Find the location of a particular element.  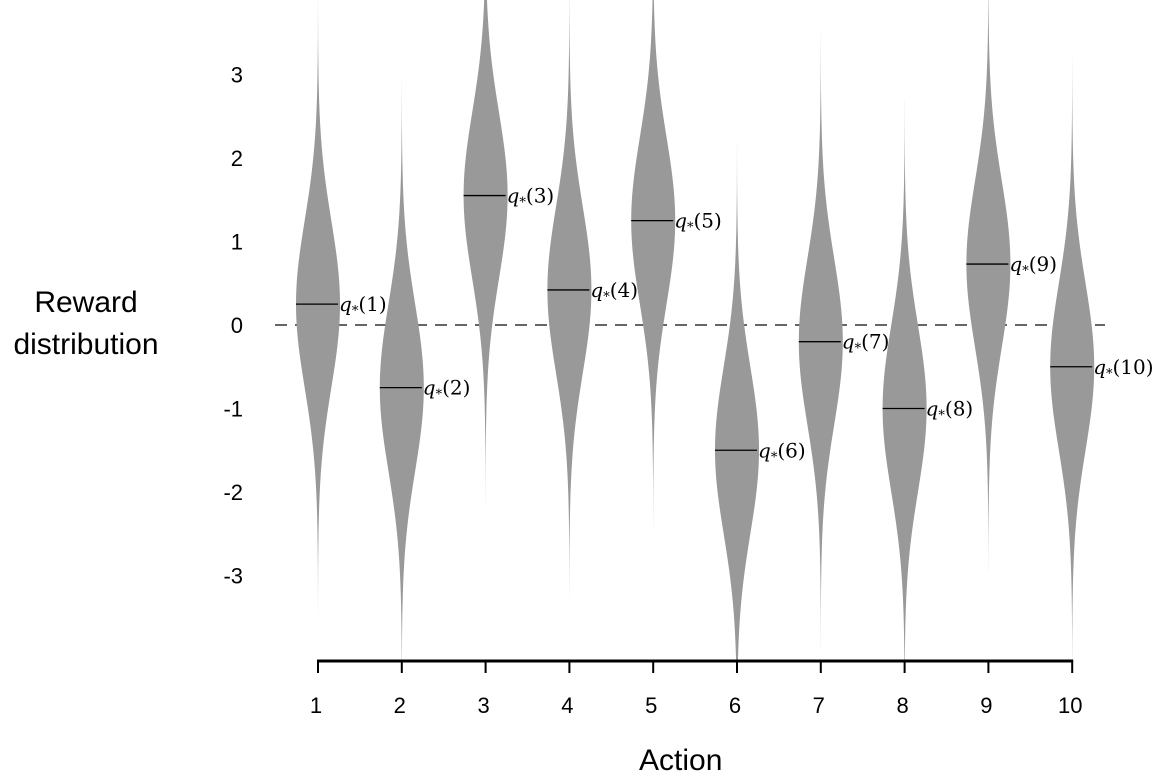

y-tick-label: 3 is located at coordinates (237, 75).